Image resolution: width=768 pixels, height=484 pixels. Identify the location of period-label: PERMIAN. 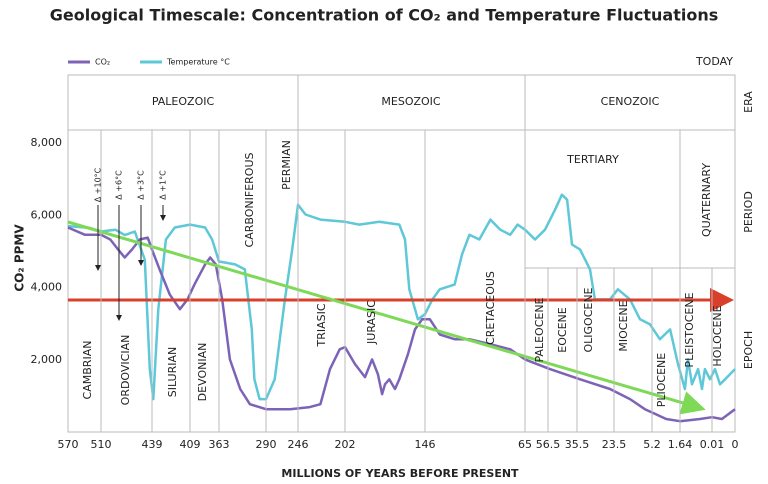
(286, 165).